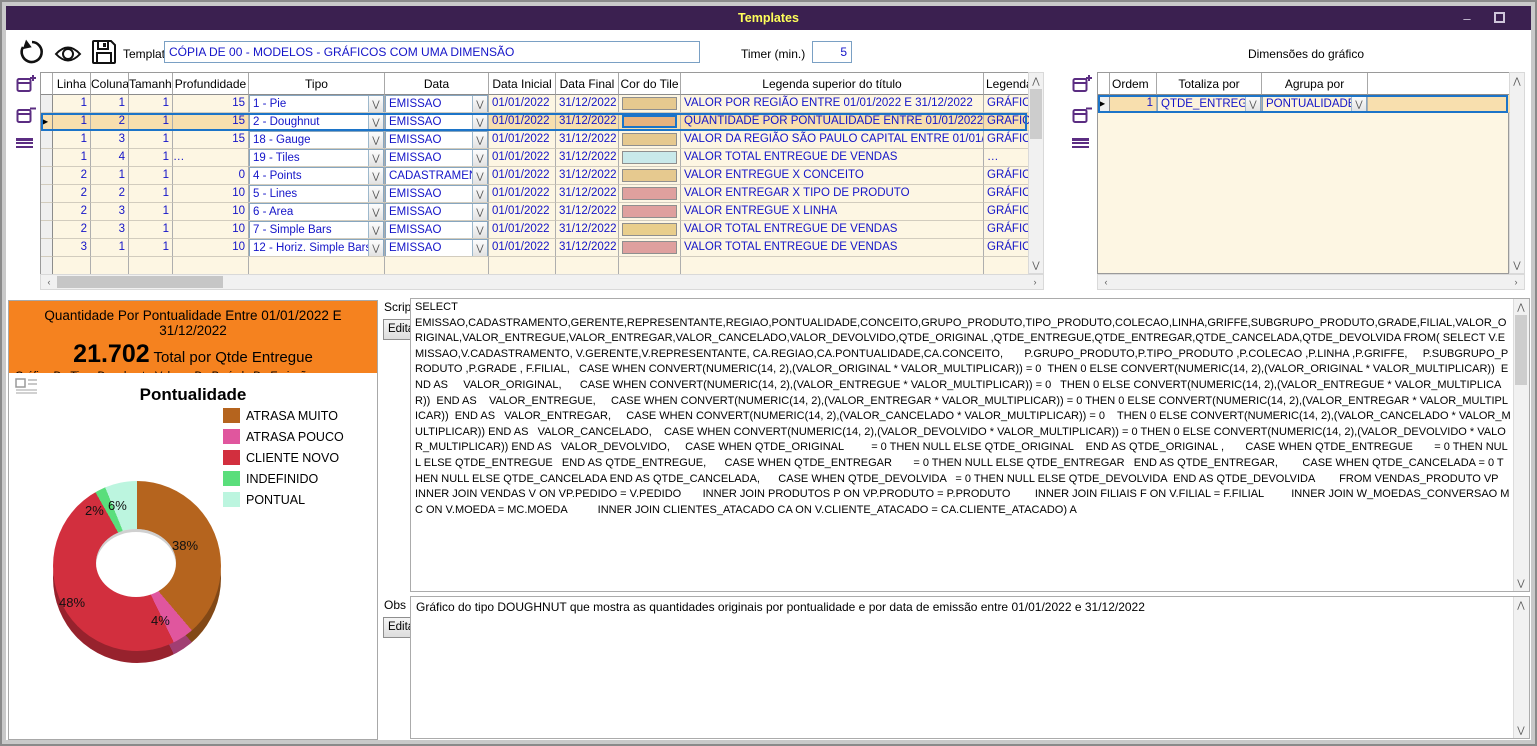 This screenshot has height=746, width=1537. I want to click on preview-eye-icon, so click(68, 54).